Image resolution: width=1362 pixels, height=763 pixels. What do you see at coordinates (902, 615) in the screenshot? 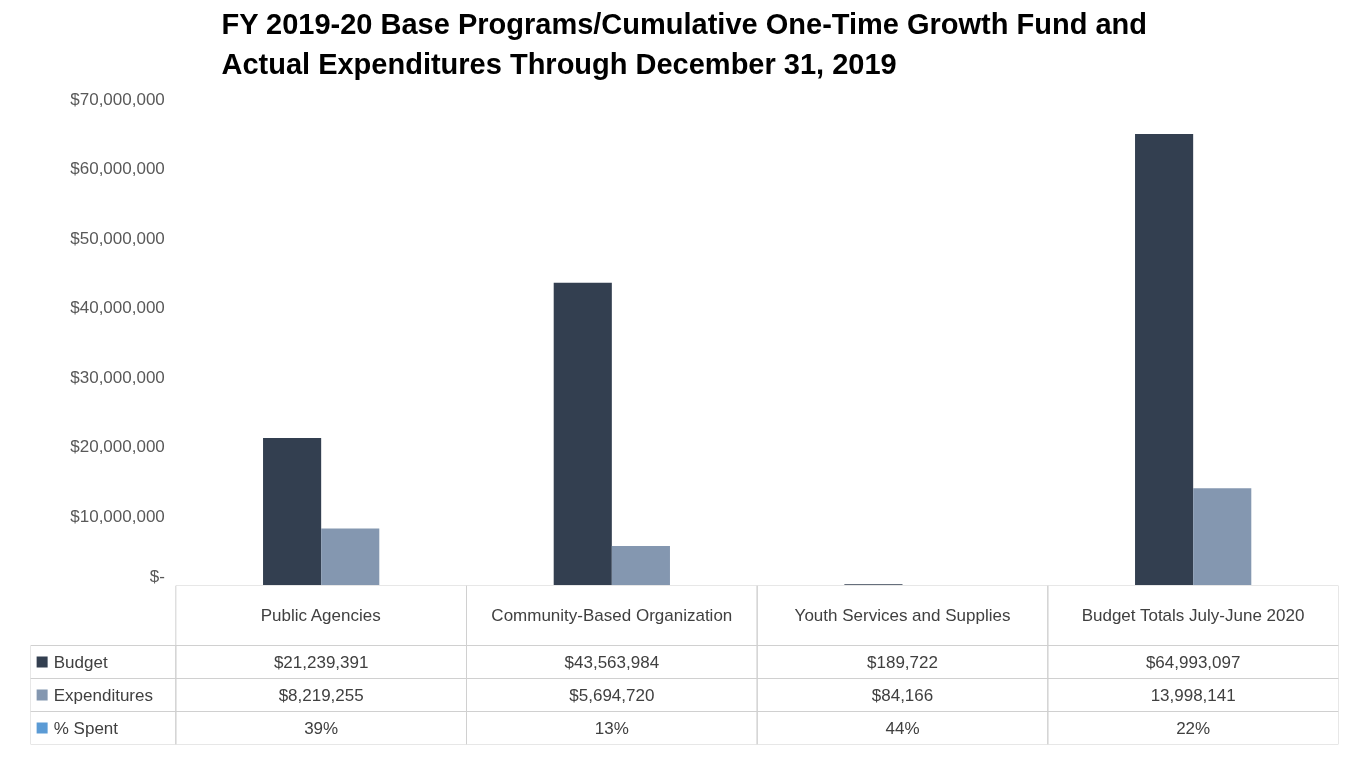
I see `x-tick-label: Youth Services and Supplies` at bounding box center [902, 615].